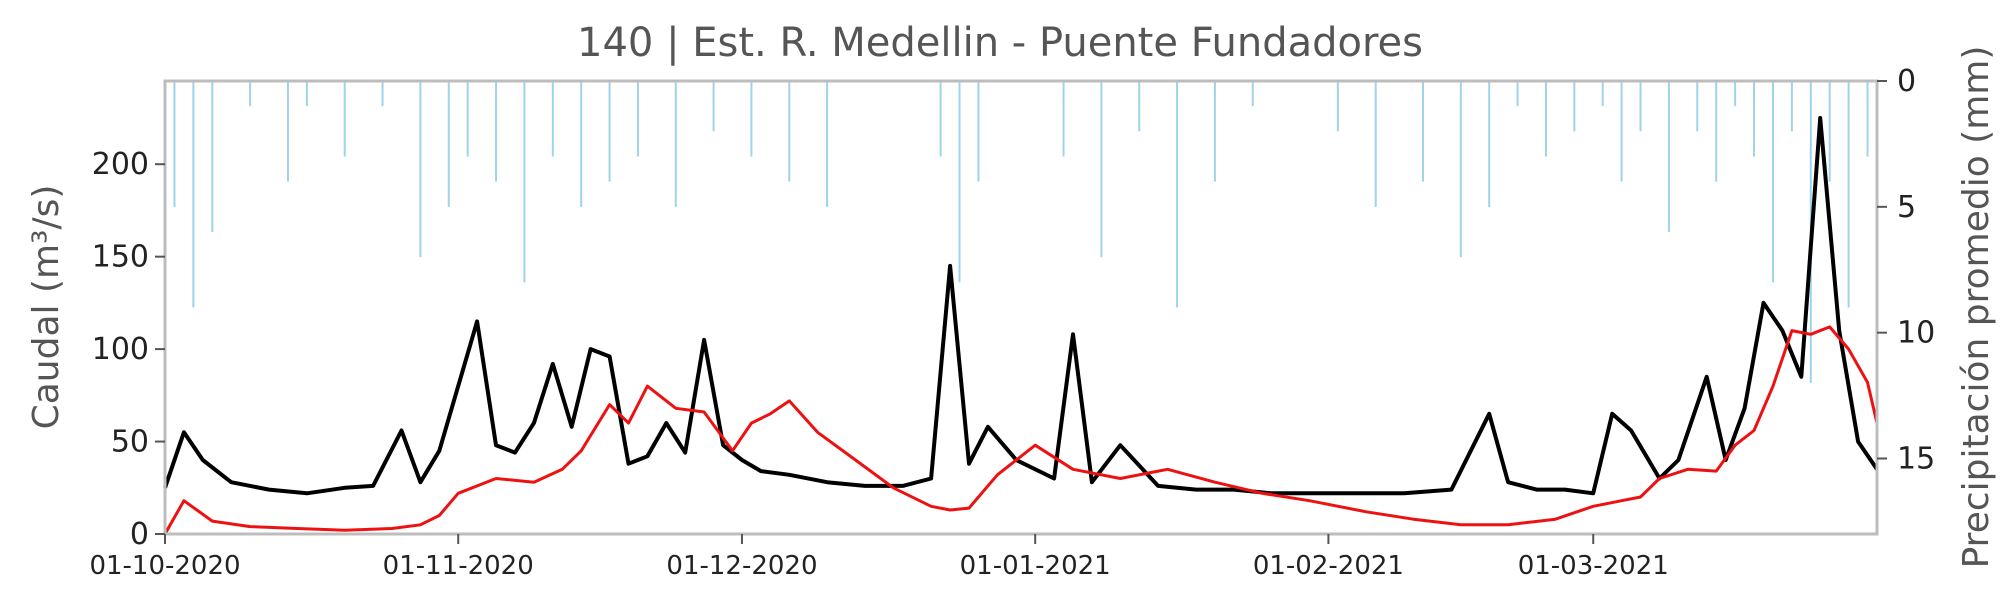 The width and height of the screenshot is (2011, 604). What do you see at coordinates (1976, 307) in the screenshot?
I see `y-axis-label-right: Precipitación promedio (mm)` at bounding box center [1976, 307].